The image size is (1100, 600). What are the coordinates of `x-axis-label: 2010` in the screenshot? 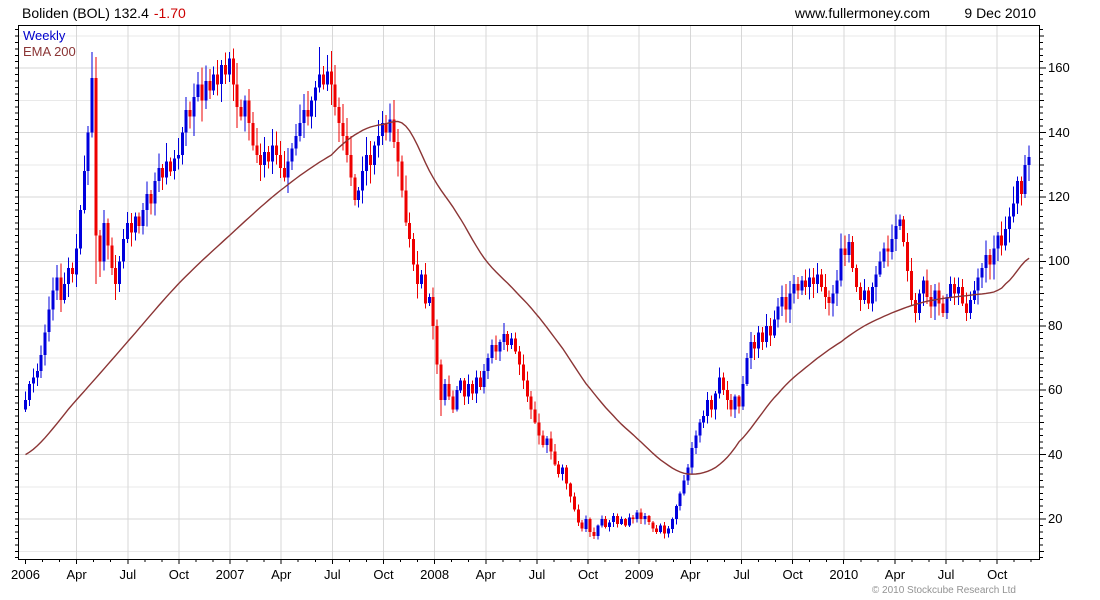 It's located at (844, 574).